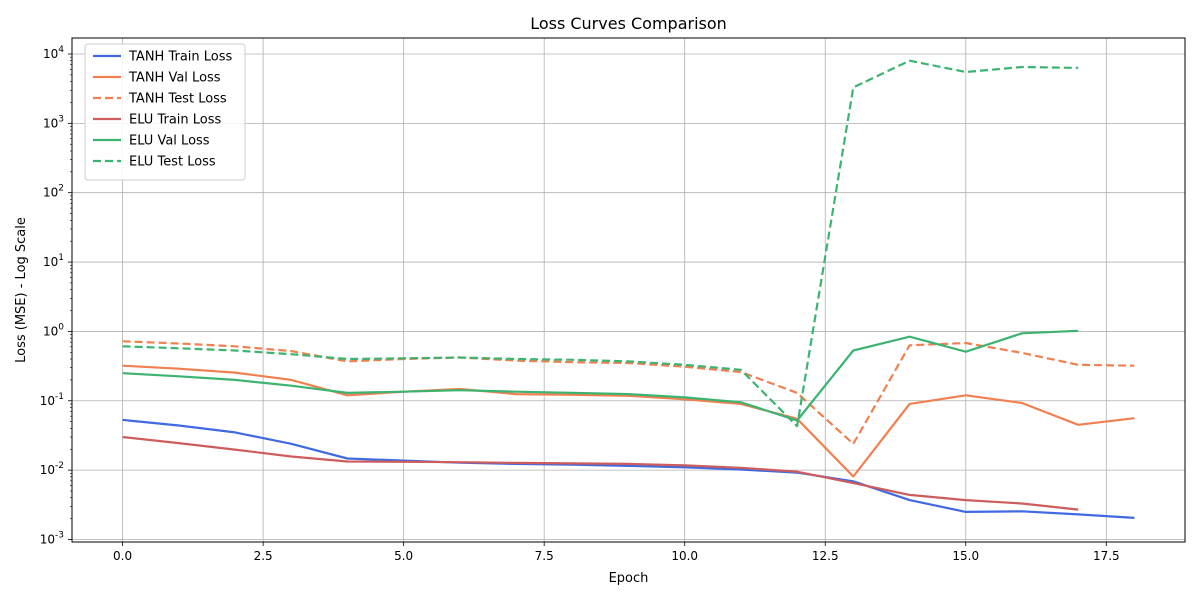  What do you see at coordinates (600, 473) in the screenshot?
I see `series-line-elu-train-loss` at bounding box center [600, 473].